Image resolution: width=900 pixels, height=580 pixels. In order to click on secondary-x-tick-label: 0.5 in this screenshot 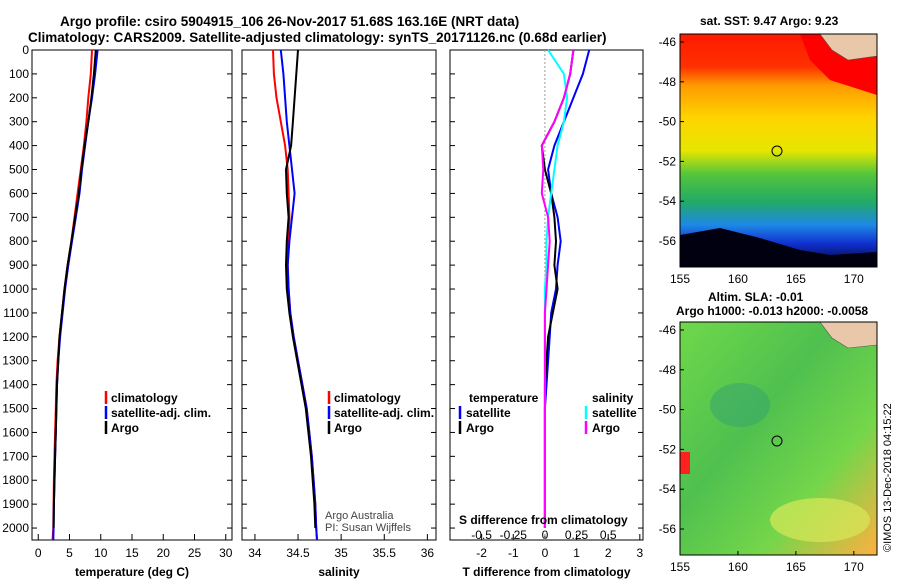, I will do `click(608, 535)`.